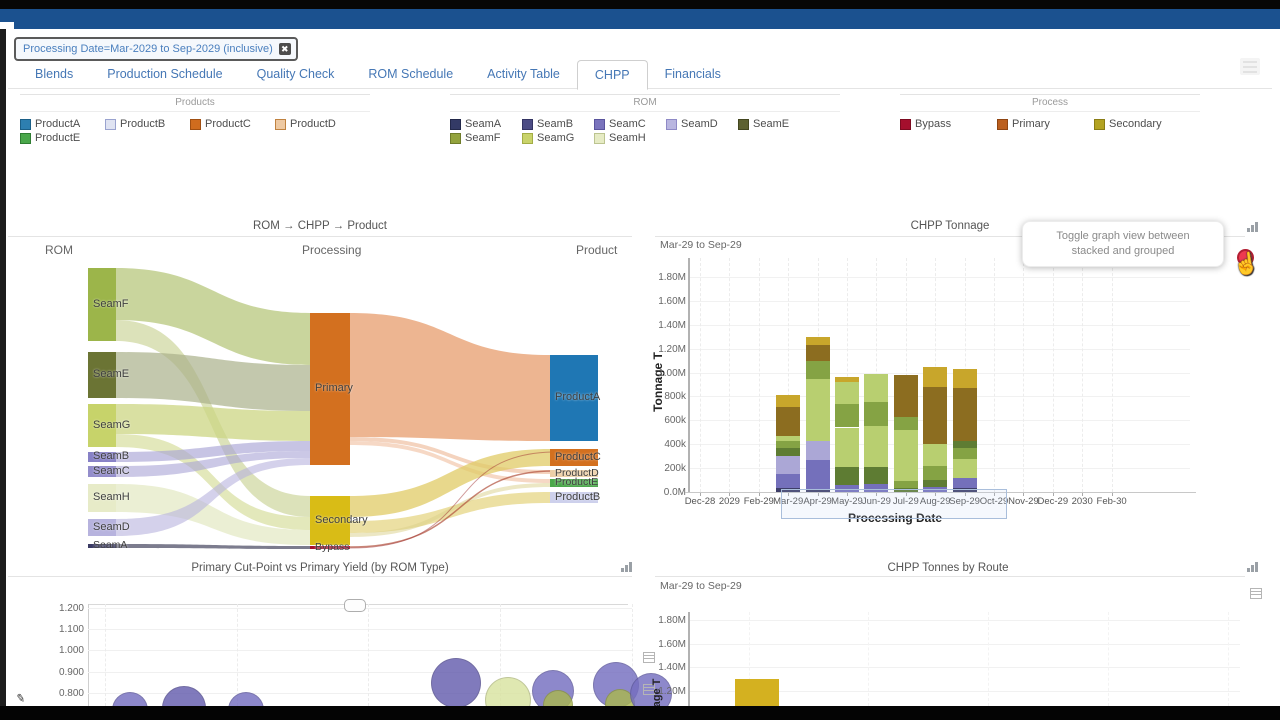  I want to click on sankey-node-productd, so click(574, 473).